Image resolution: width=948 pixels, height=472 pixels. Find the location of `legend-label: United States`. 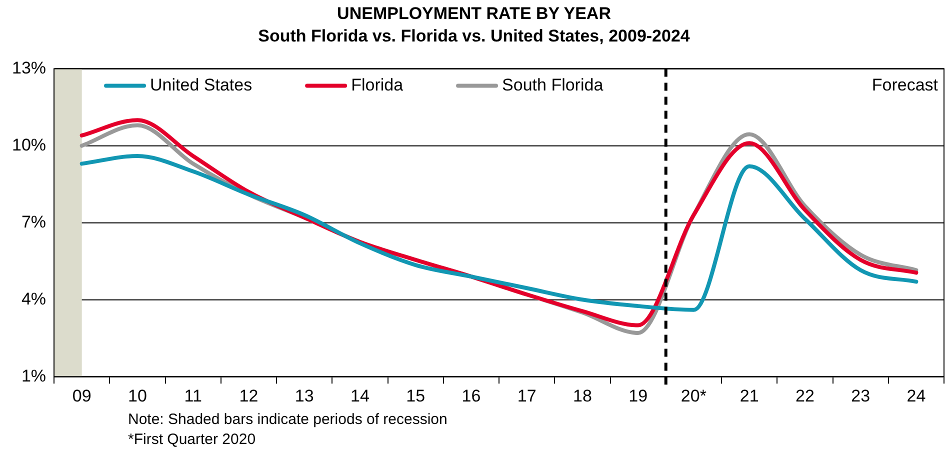

legend-label: United States is located at coordinates (201, 84).